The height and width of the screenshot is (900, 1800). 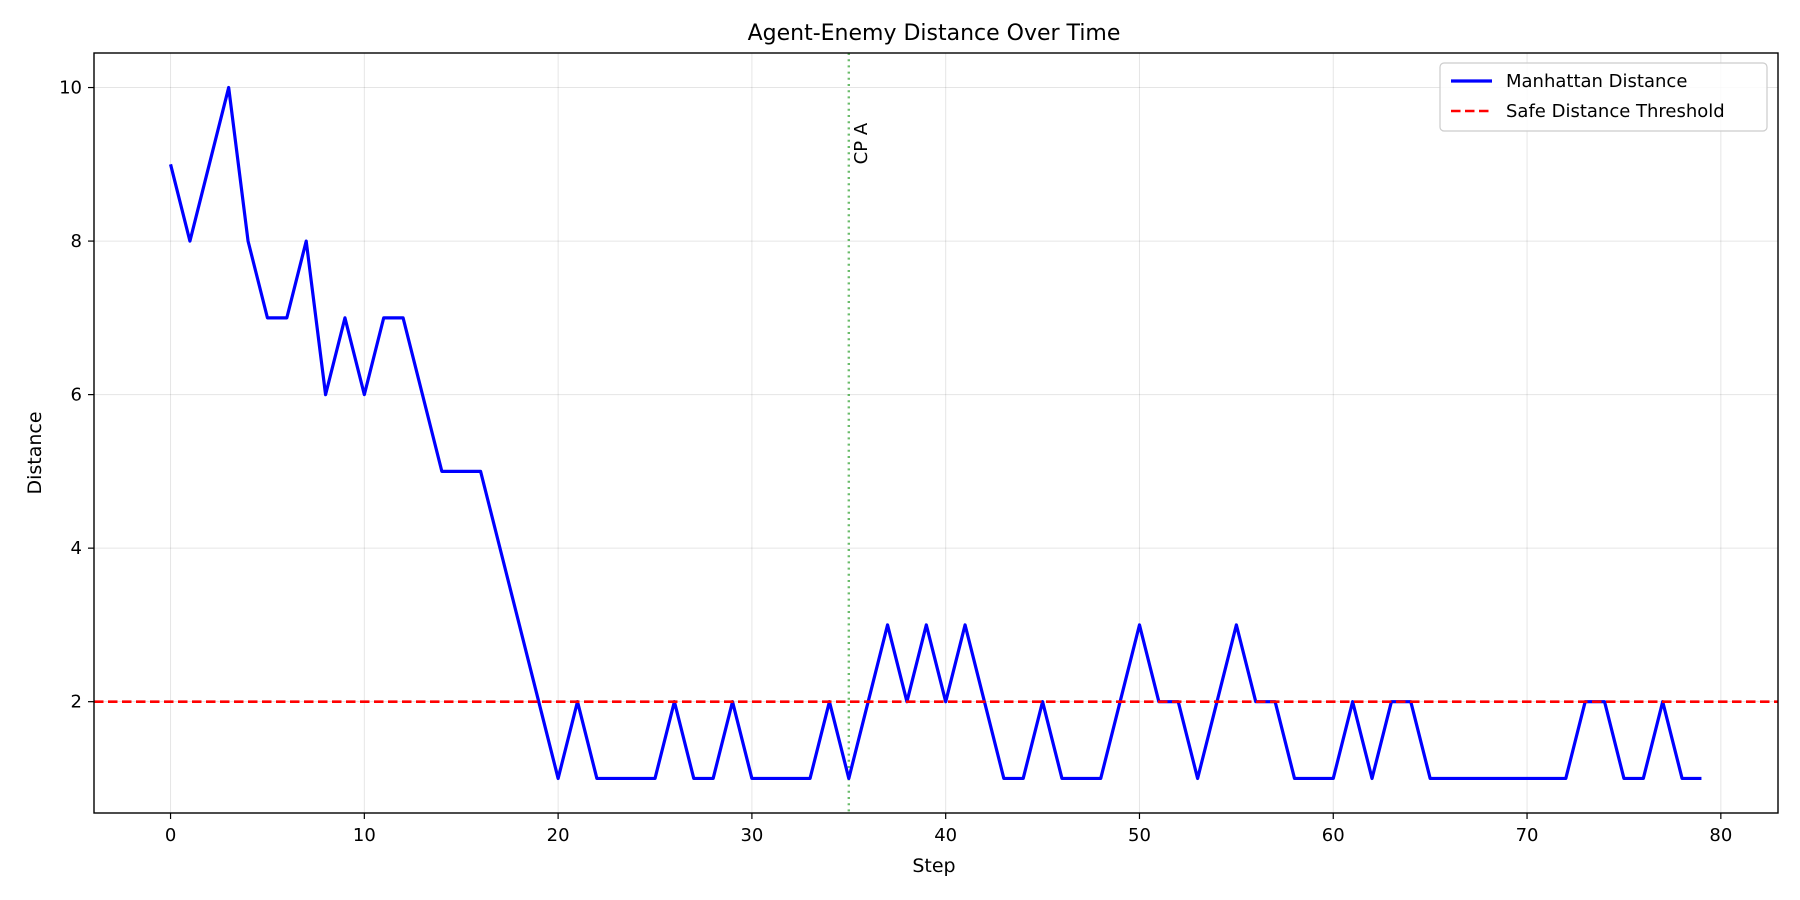 What do you see at coordinates (1596, 81) in the screenshot?
I see `legend-entry-label: Manhattan Distance` at bounding box center [1596, 81].